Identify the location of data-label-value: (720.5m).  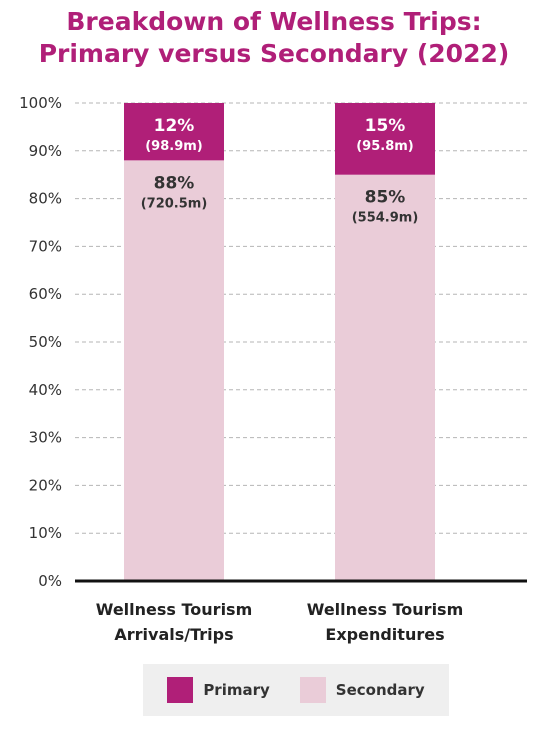
(174, 203).